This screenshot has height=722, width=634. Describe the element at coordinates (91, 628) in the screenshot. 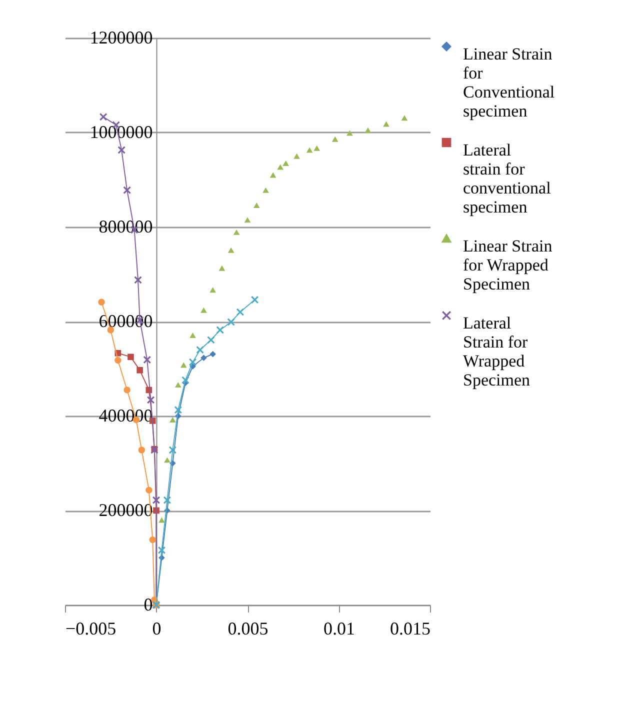

I see `x-tick-label: −0.005` at that location.